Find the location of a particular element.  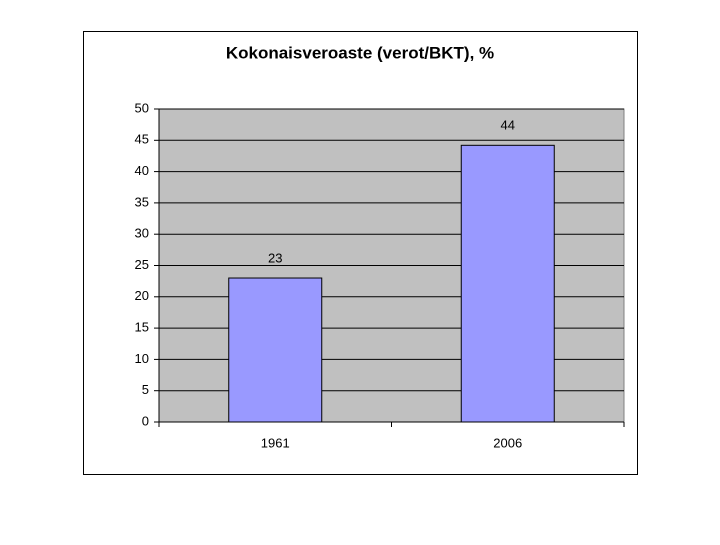

y-tick-label: 10 is located at coordinates (142, 358).